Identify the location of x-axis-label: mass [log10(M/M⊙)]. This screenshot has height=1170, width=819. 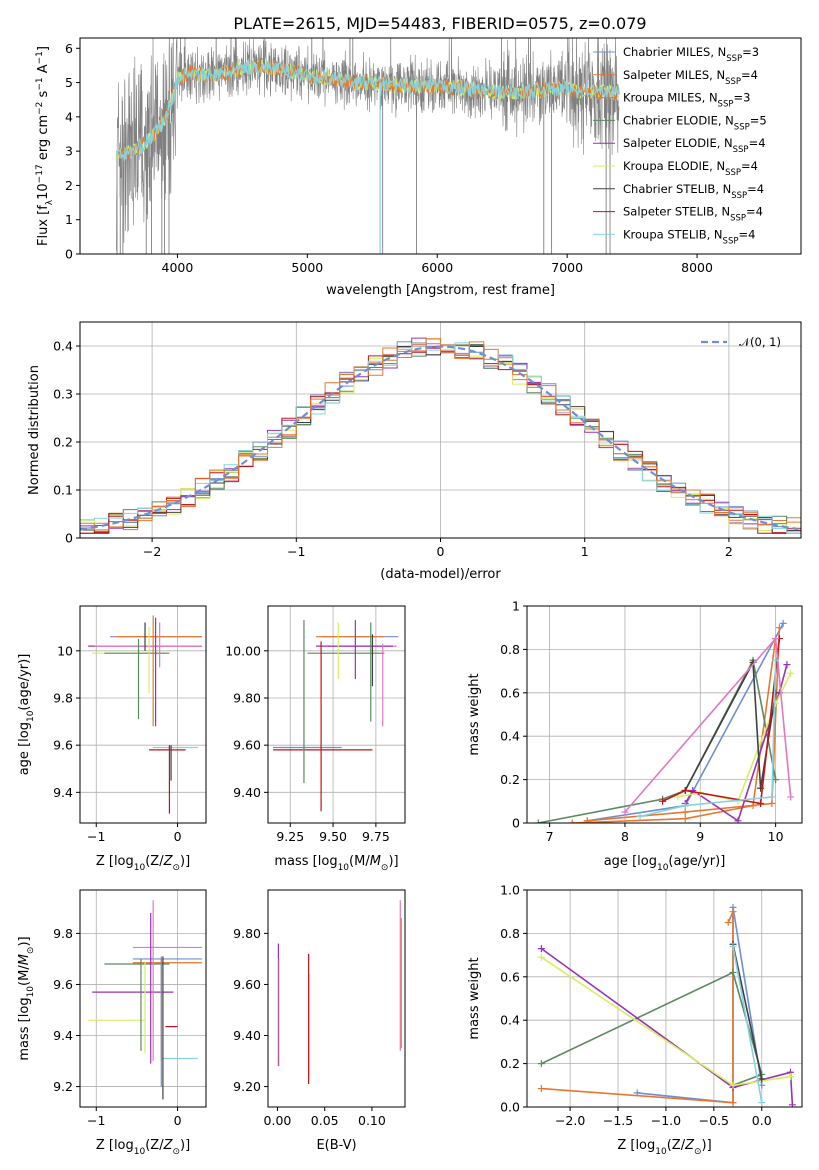
(336, 863).